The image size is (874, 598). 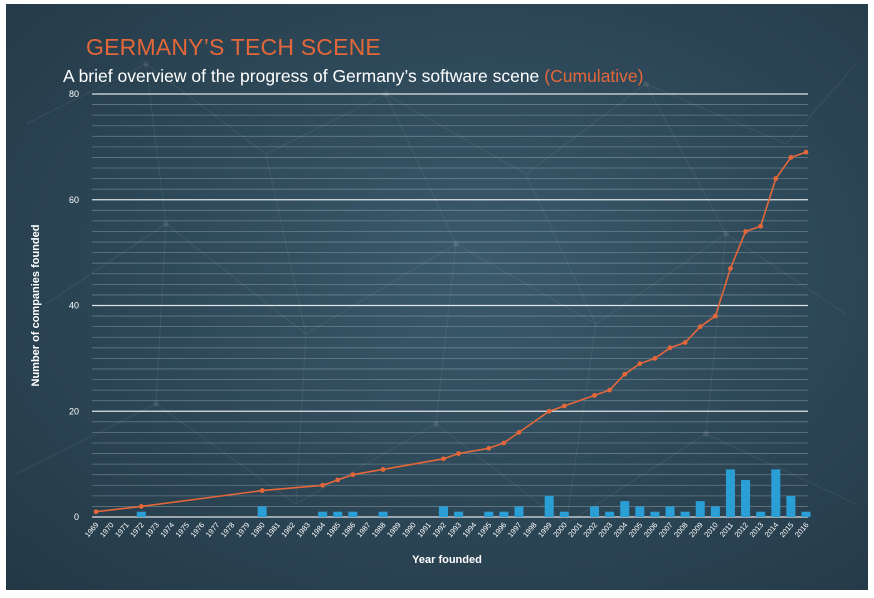 What do you see at coordinates (409, 530) in the screenshot?
I see `x-tick-label: 1990` at bounding box center [409, 530].